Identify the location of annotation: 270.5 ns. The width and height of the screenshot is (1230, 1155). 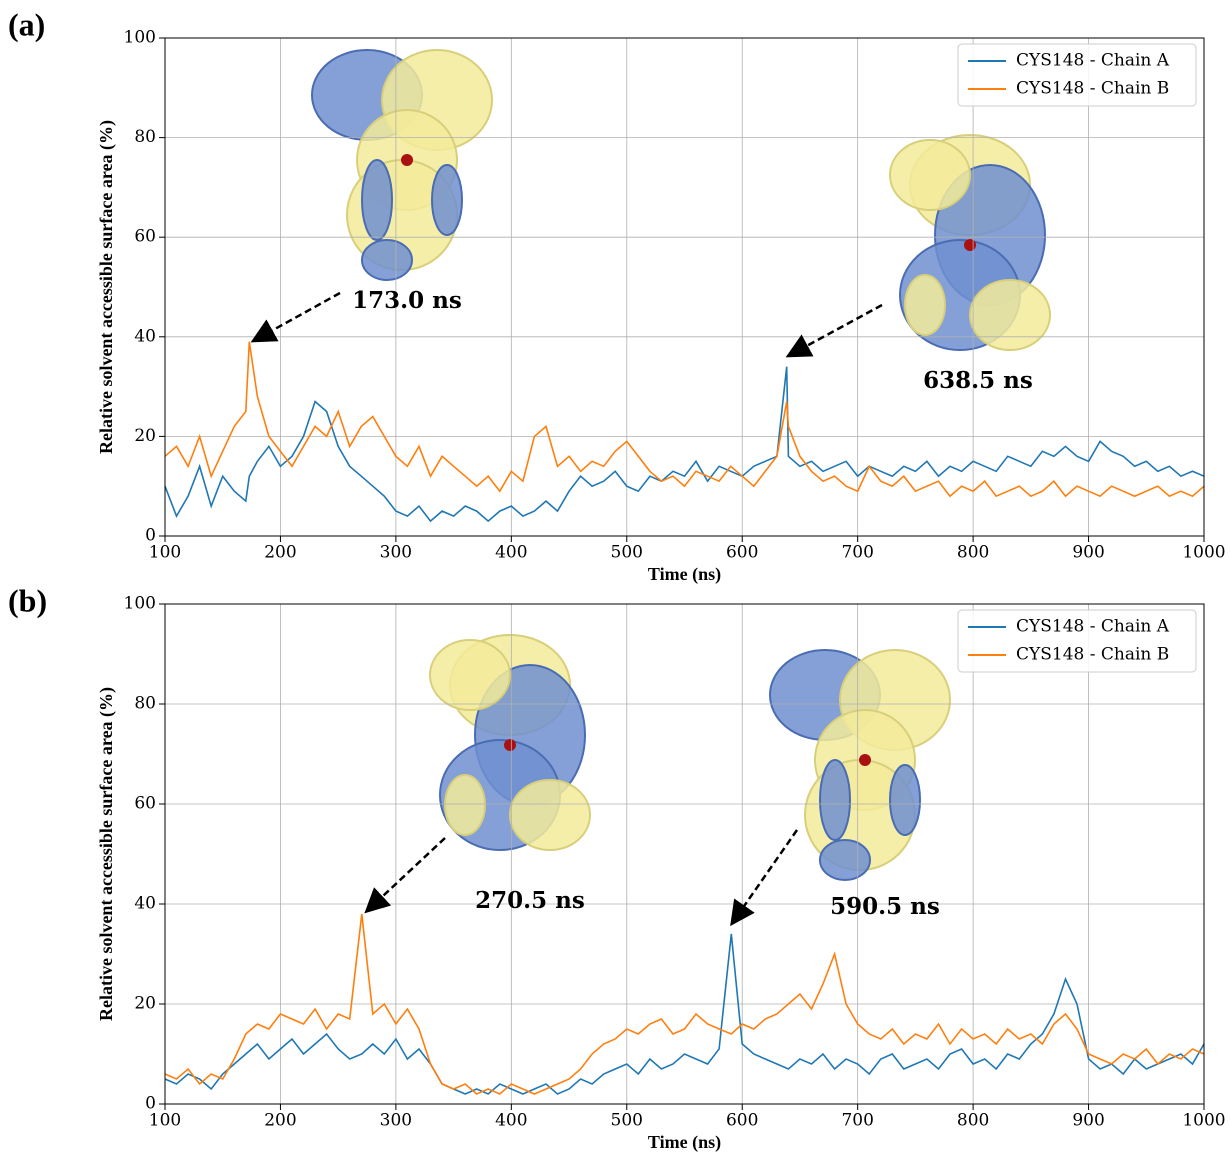
(530, 900).